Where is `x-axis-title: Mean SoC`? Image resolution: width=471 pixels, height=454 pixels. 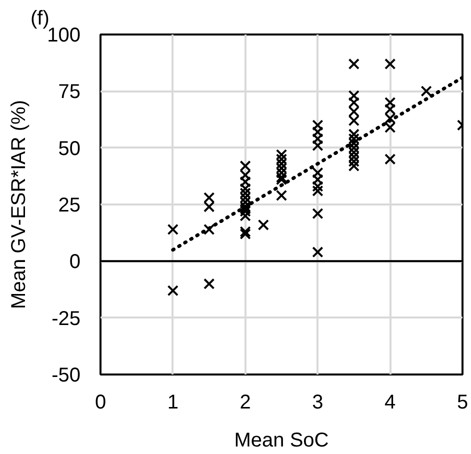
x-axis-title: Mean SoC is located at coordinates (281, 441).